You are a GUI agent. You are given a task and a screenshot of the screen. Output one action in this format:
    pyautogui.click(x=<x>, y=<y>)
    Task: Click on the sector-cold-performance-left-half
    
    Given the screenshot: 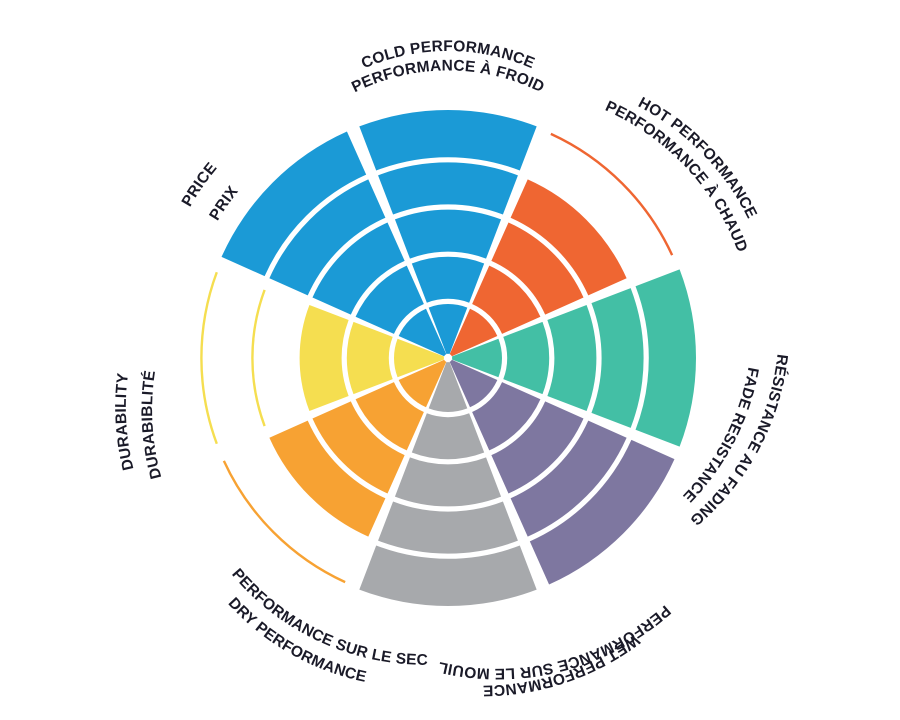 What is the action you would take?
    pyautogui.click(x=334, y=244)
    